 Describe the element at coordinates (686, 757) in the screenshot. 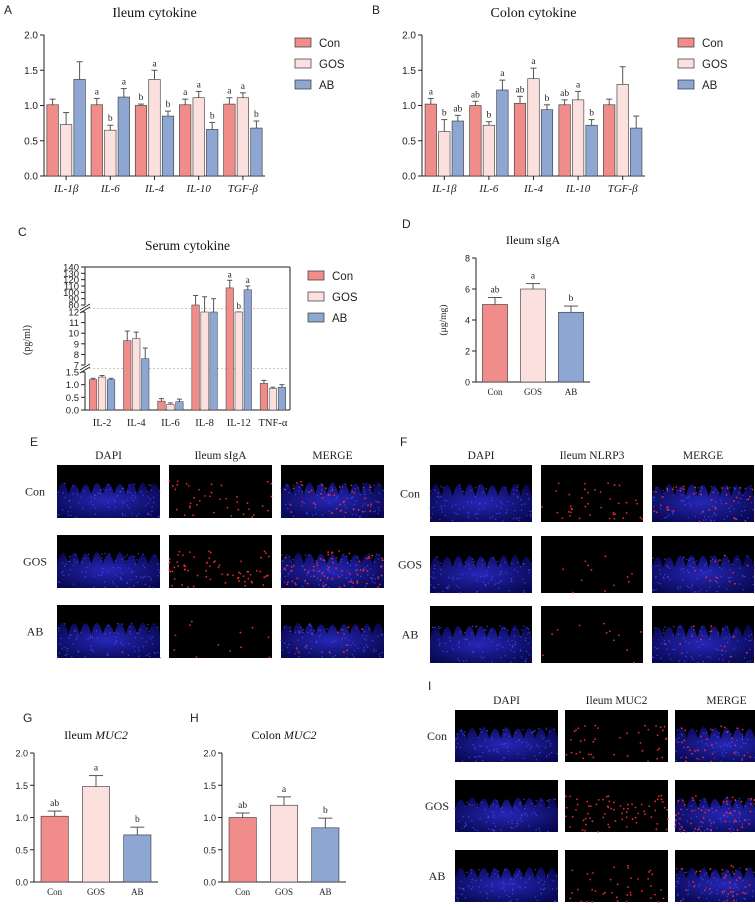

I see `panel-i-con-merge-stain-dot` at that location.